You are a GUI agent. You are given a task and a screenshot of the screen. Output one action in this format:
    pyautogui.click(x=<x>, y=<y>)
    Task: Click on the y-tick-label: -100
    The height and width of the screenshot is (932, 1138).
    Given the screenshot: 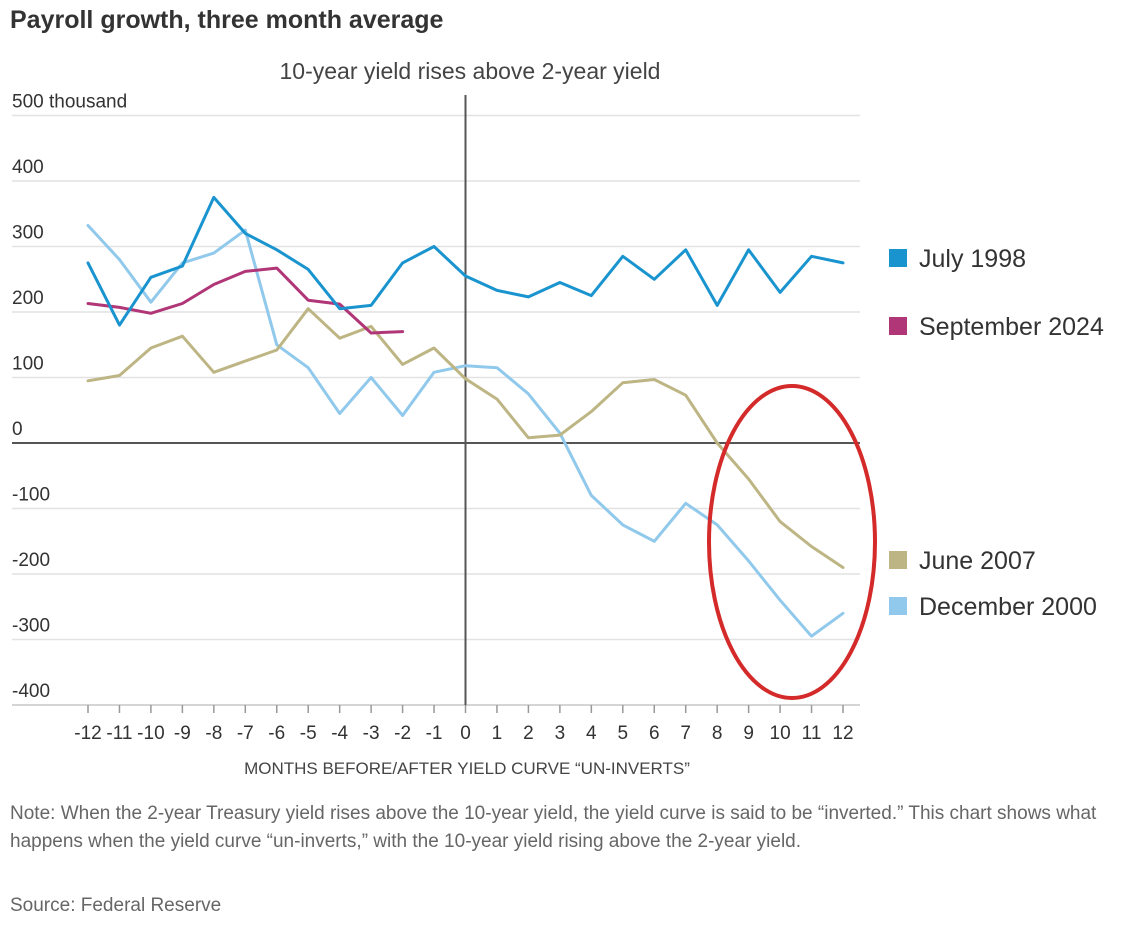 What is the action you would take?
    pyautogui.click(x=31, y=495)
    